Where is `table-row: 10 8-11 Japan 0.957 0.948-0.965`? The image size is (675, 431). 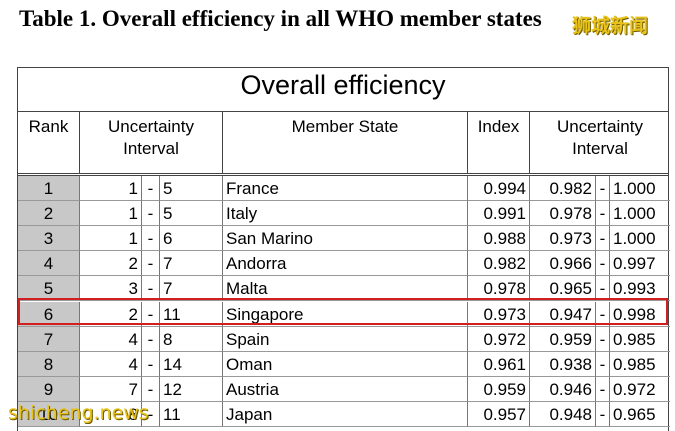
table-row: 10 8-11 Japan 0.957 0.948-0.965 is located at coordinates (344, 414).